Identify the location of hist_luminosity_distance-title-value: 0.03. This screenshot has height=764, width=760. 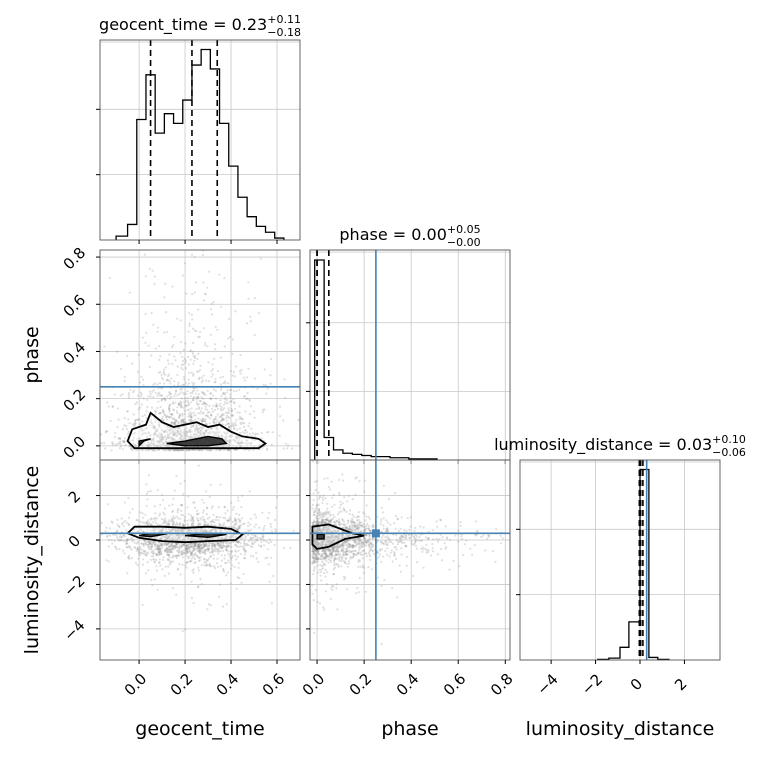
(695, 444).